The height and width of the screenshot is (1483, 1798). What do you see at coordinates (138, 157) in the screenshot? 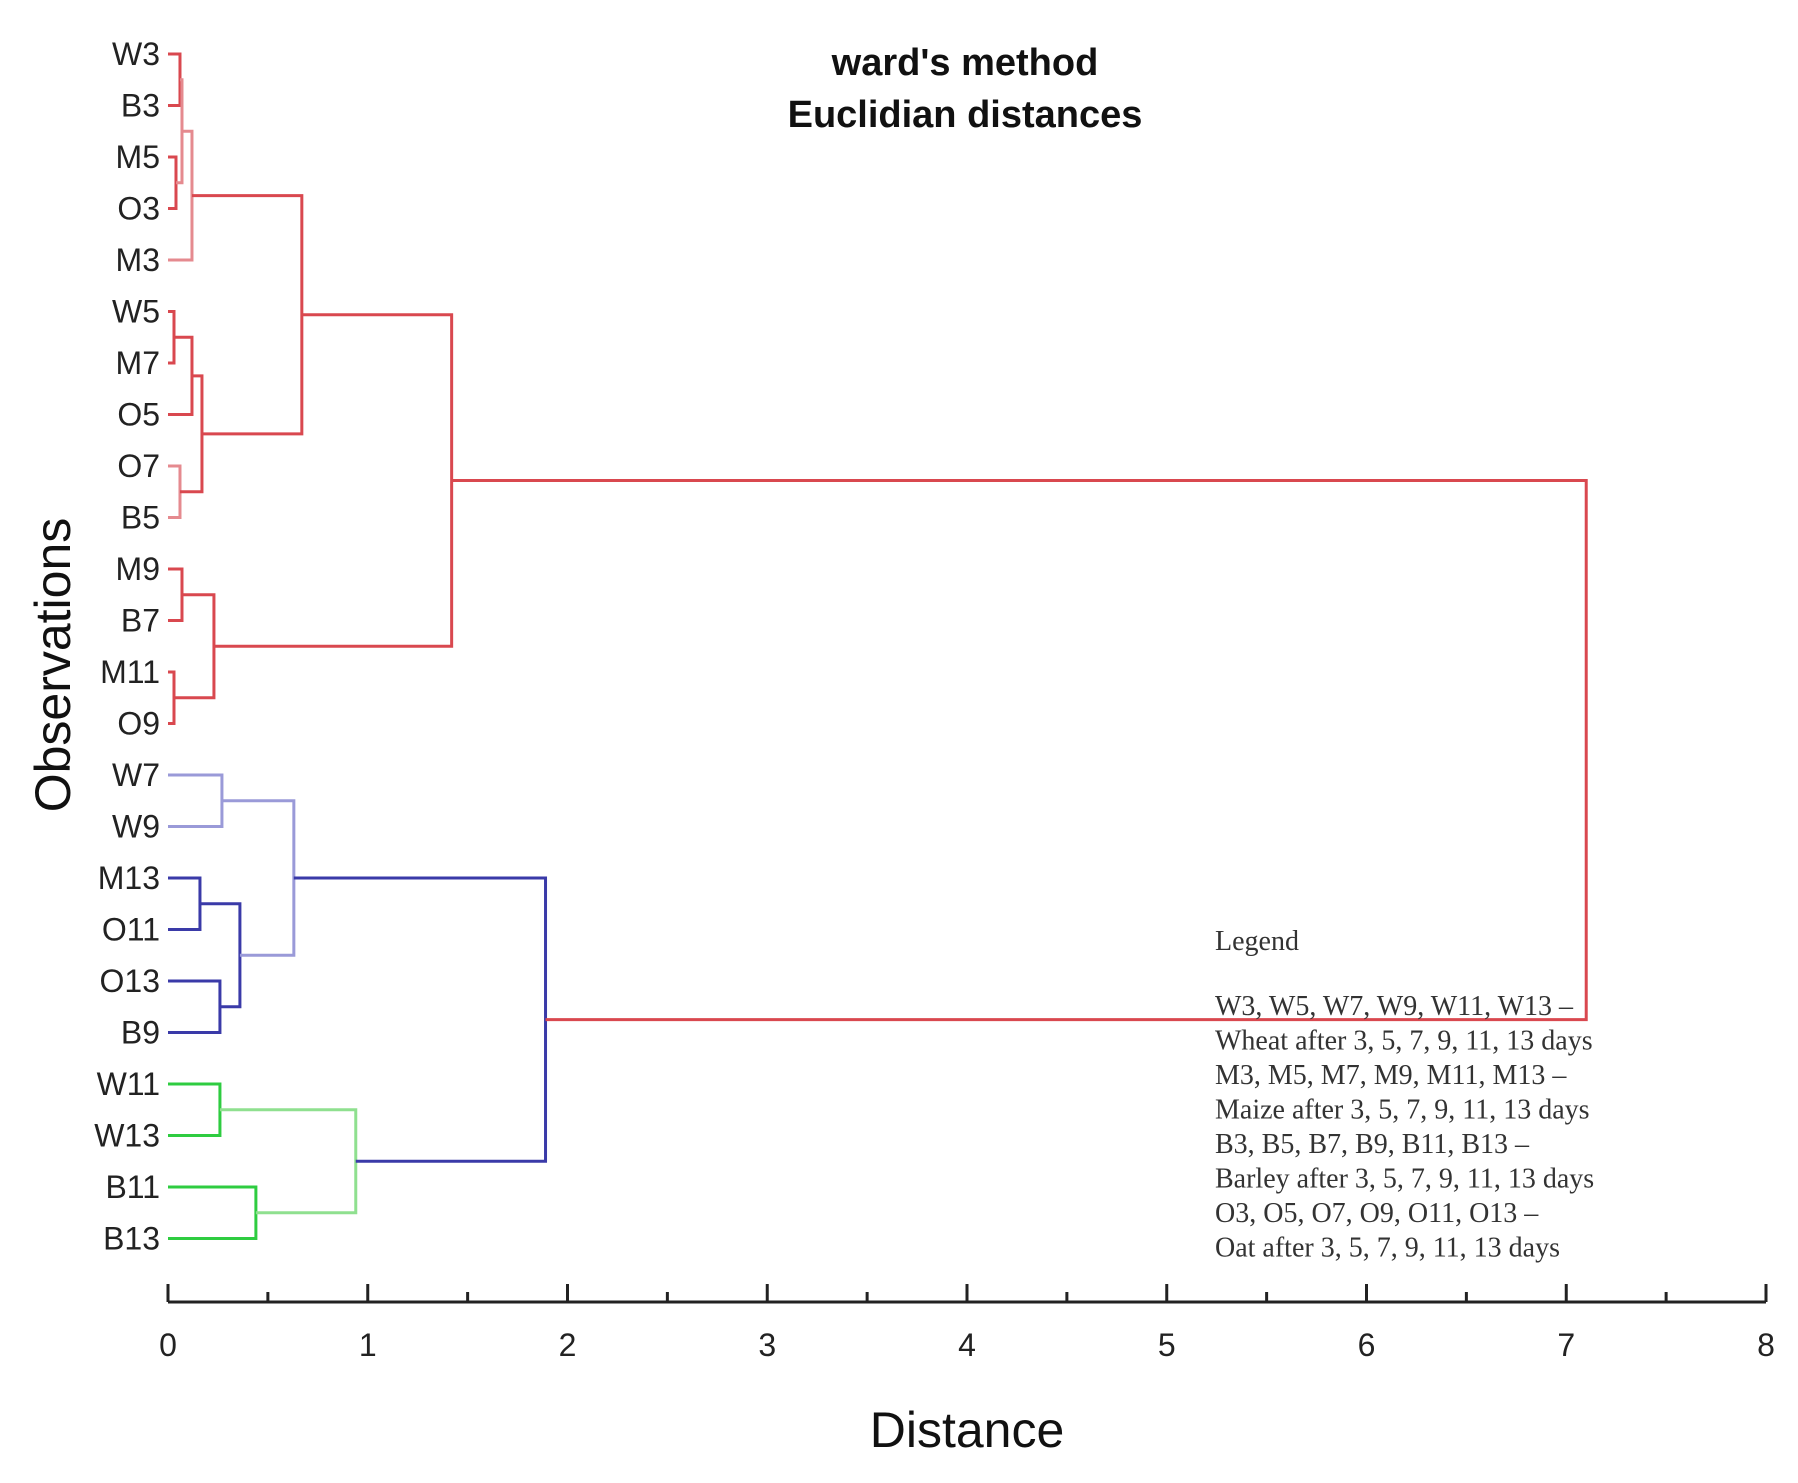
I see `leaf-label: M5` at bounding box center [138, 157].